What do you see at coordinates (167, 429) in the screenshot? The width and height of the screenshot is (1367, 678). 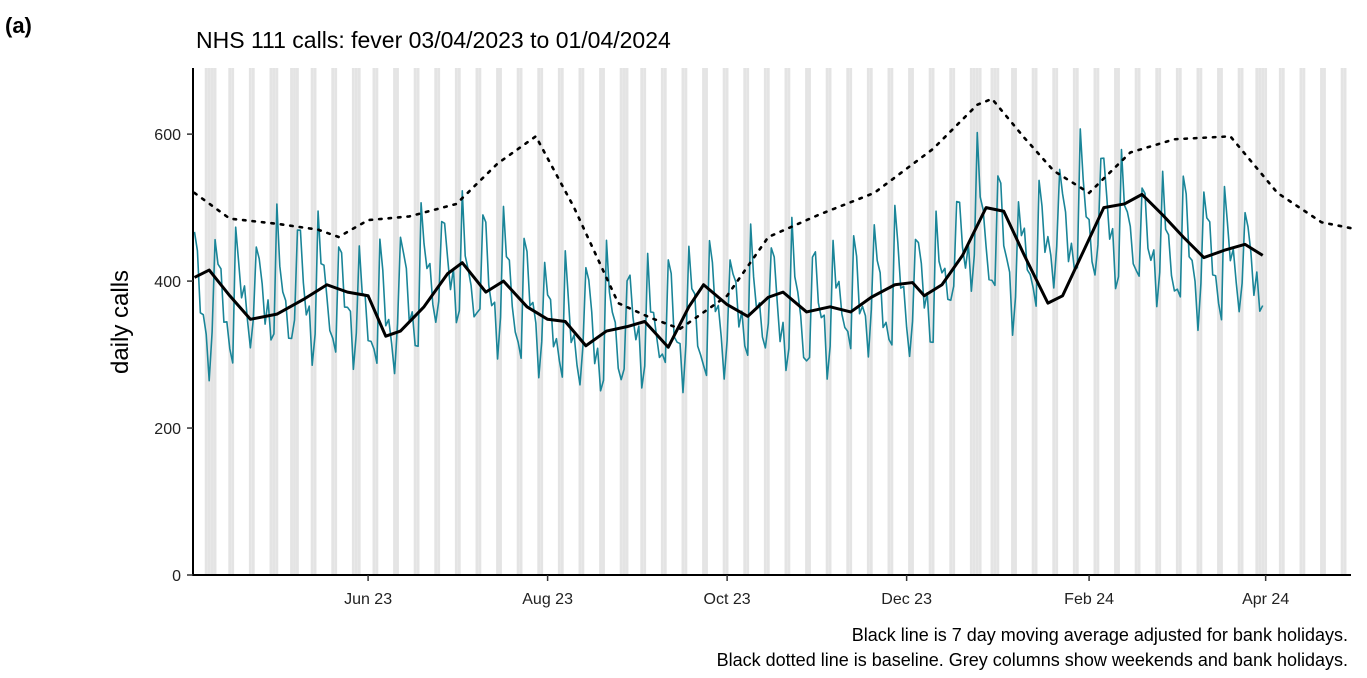 I see `y-tick-label: 200` at bounding box center [167, 429].